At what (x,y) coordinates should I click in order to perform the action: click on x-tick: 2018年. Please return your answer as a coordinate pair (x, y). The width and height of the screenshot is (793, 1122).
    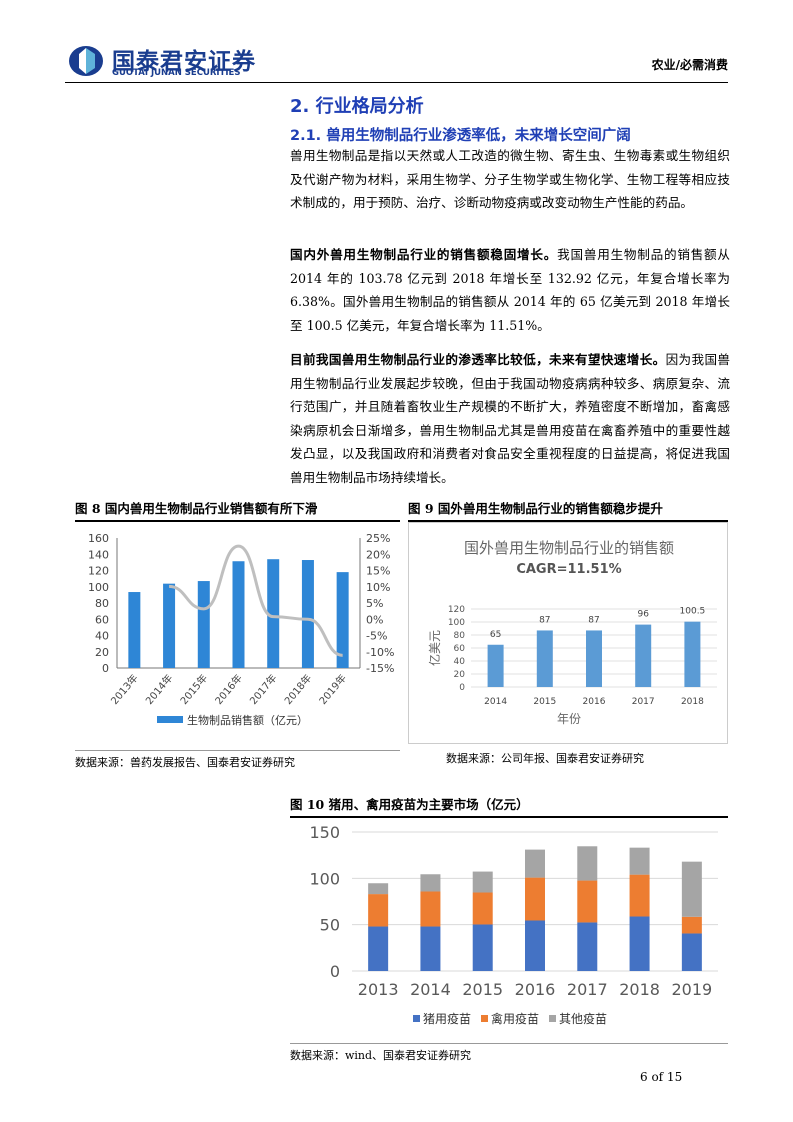
    Looking at the image, I should click on (297, 690).